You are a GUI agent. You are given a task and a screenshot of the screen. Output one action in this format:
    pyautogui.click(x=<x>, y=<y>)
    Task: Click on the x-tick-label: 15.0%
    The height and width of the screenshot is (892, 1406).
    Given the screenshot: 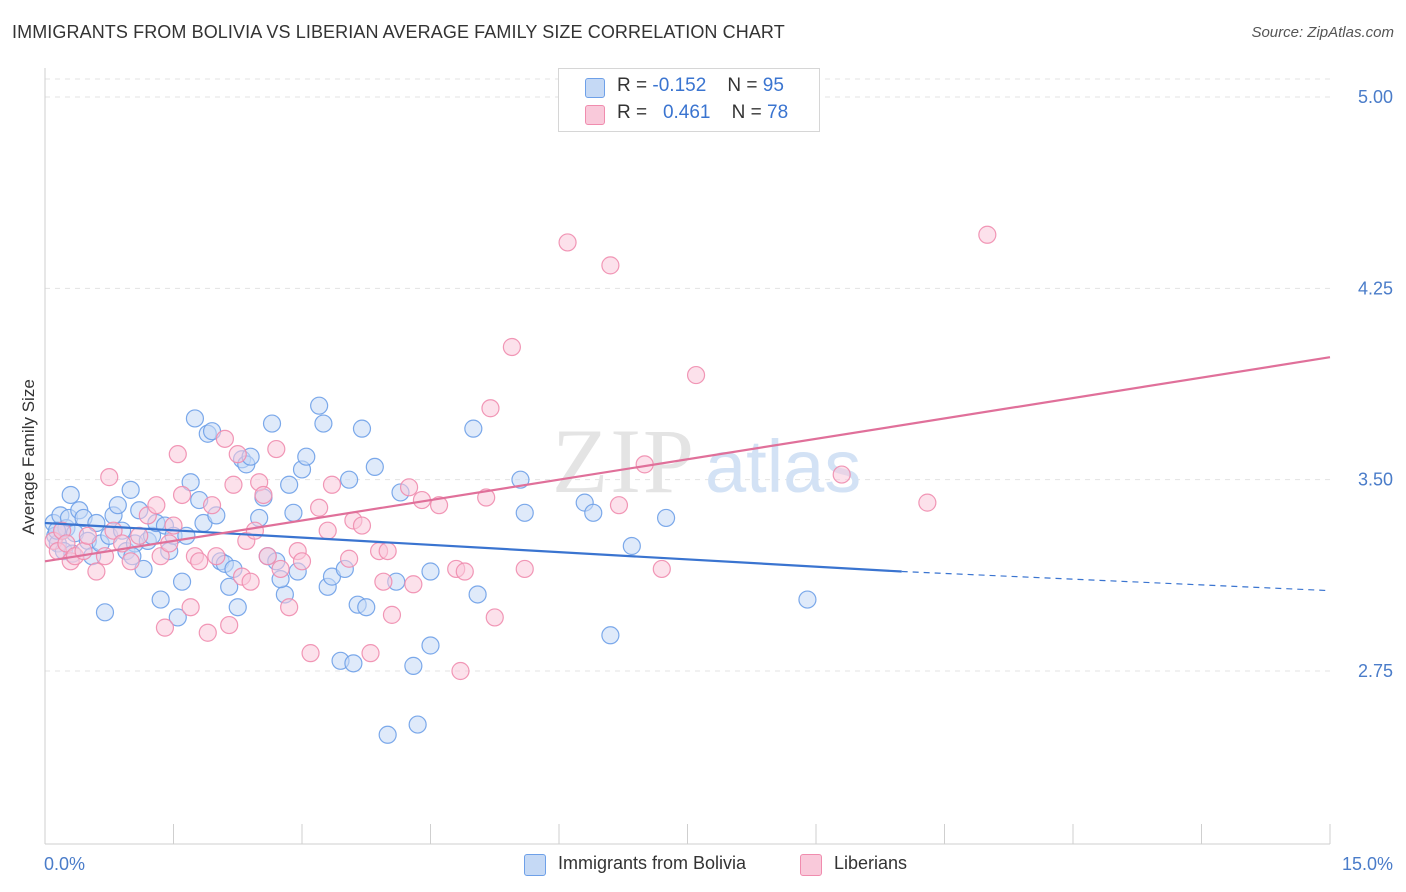 What is the action you would take?
    pyautogui.click(x=1367, y=864)
    